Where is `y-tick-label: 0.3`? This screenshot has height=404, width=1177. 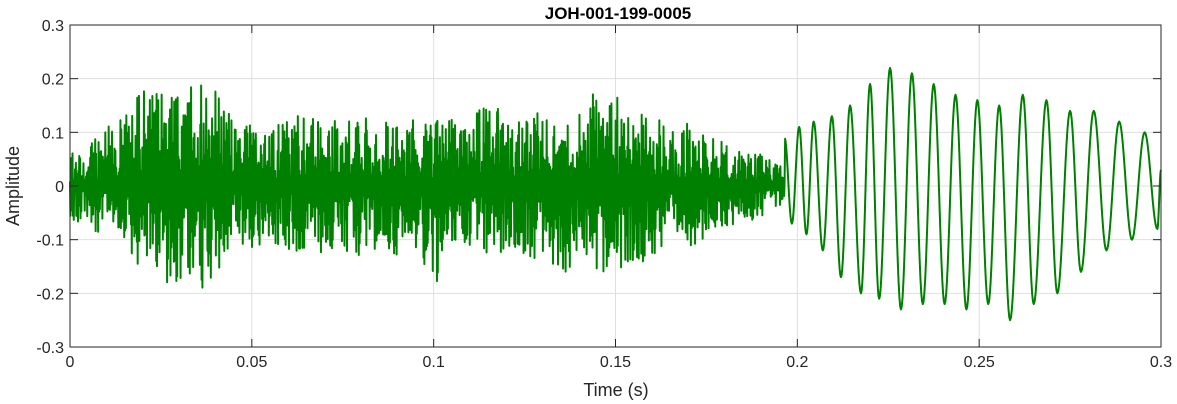 y-tick-label: 0.3 is located at coordinates (53, 26).